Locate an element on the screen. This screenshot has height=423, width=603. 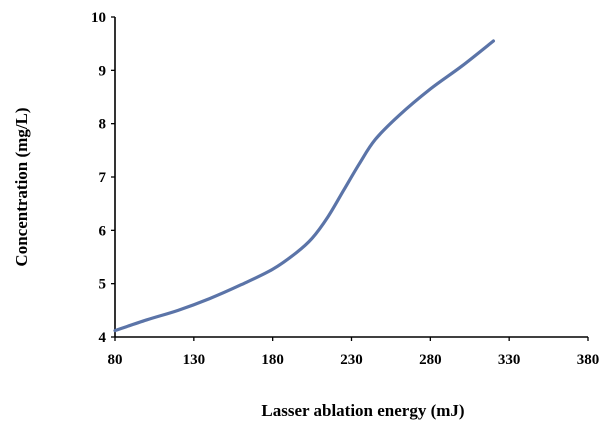
x-tick-label: 230 is located at coordinates (351, 360).